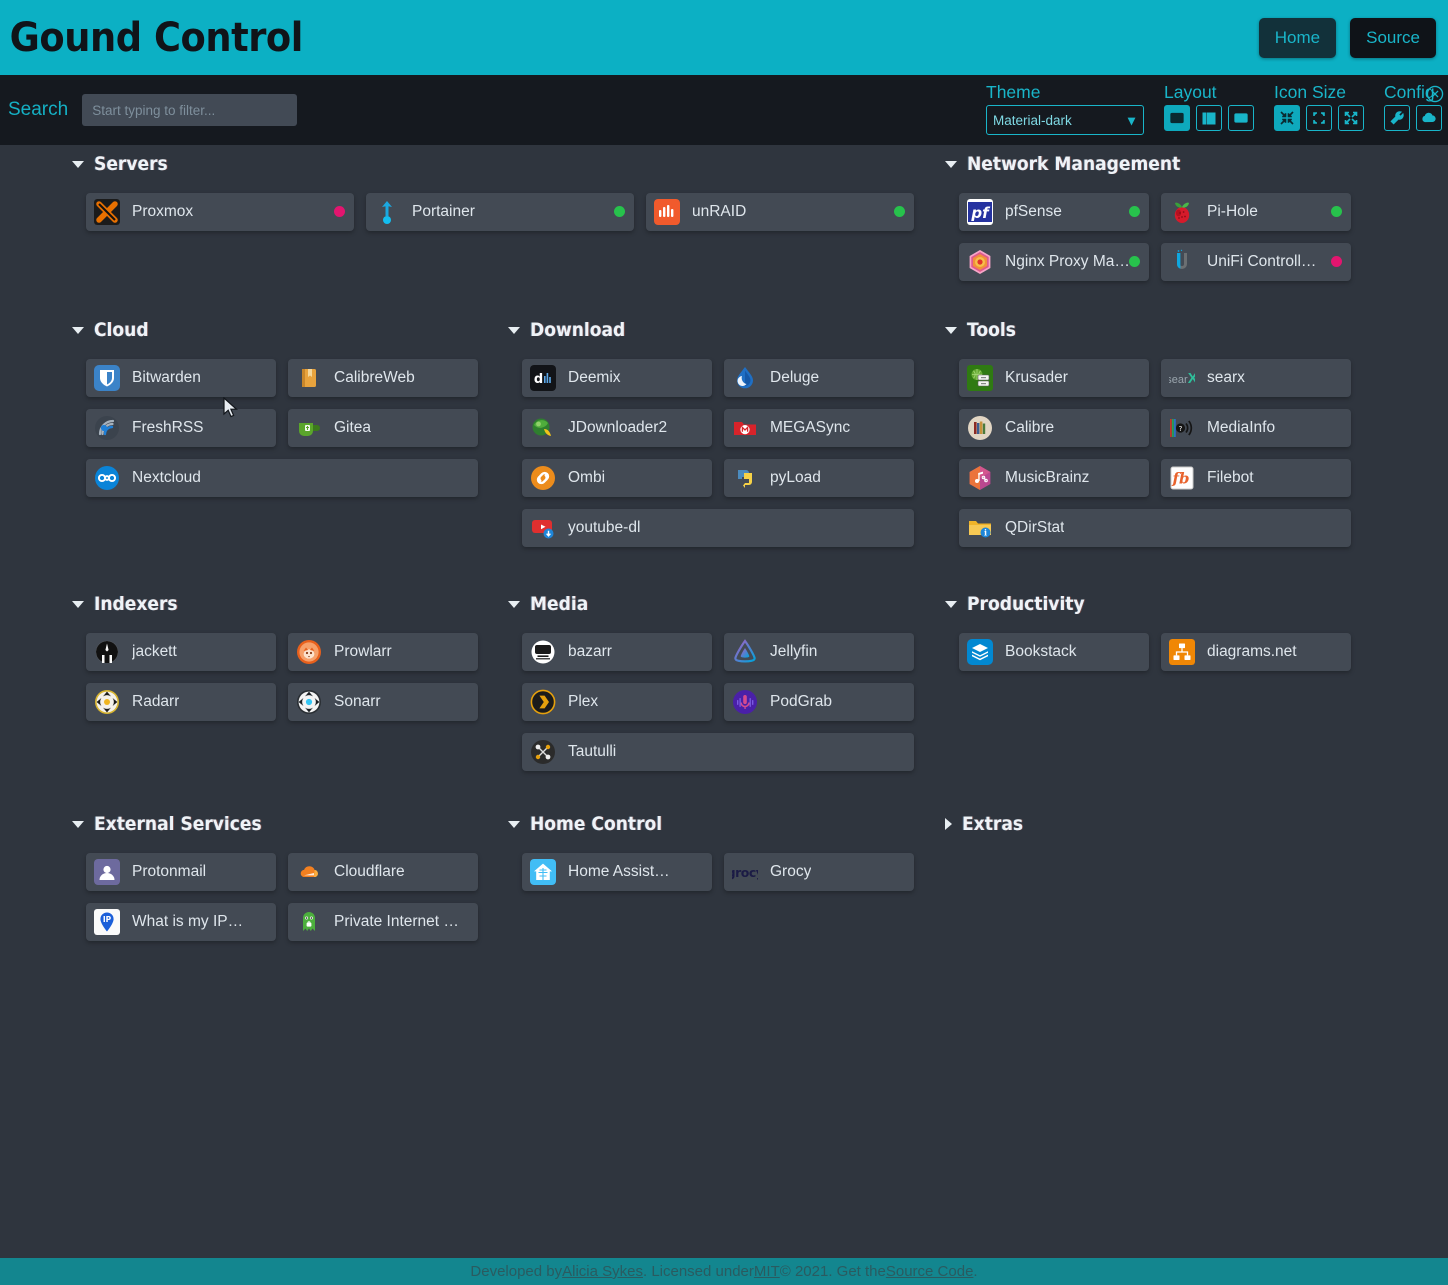 The width and height of the screenshot is (1448, 1285). Describe the element at coordinates (718, 824) in the screenshot. I see `section-header: Home Control` at that location.